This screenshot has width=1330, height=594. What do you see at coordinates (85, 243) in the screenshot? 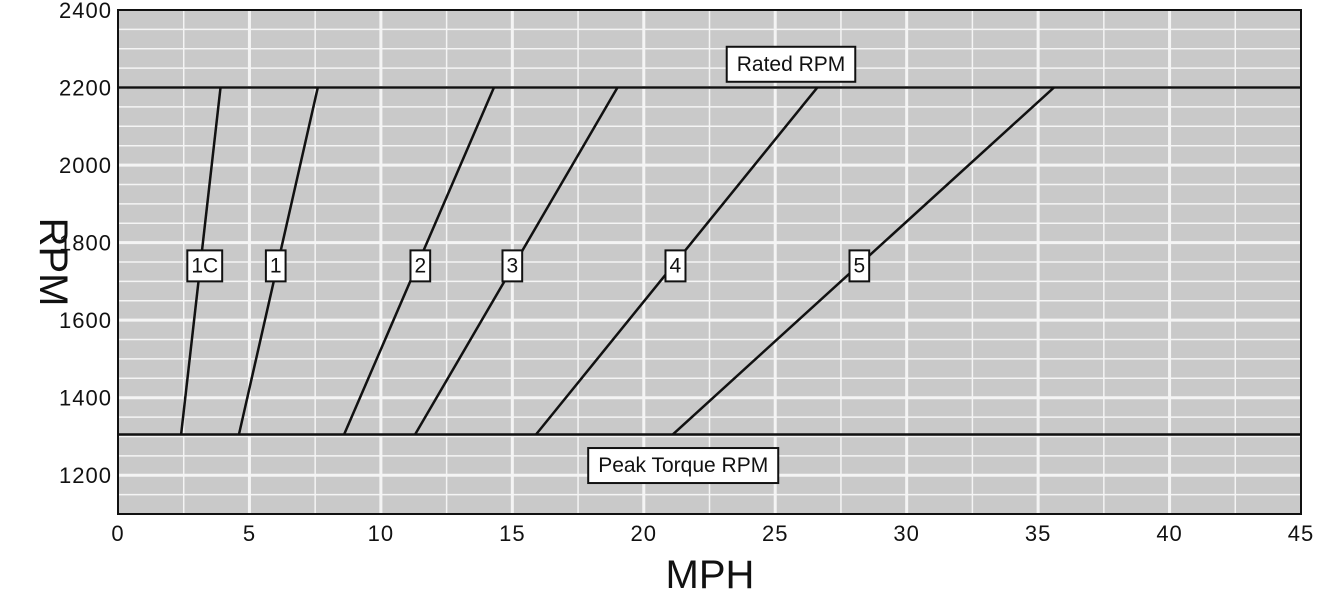
I see `y-tick-label: 1800` at bounding box center [85, 243].